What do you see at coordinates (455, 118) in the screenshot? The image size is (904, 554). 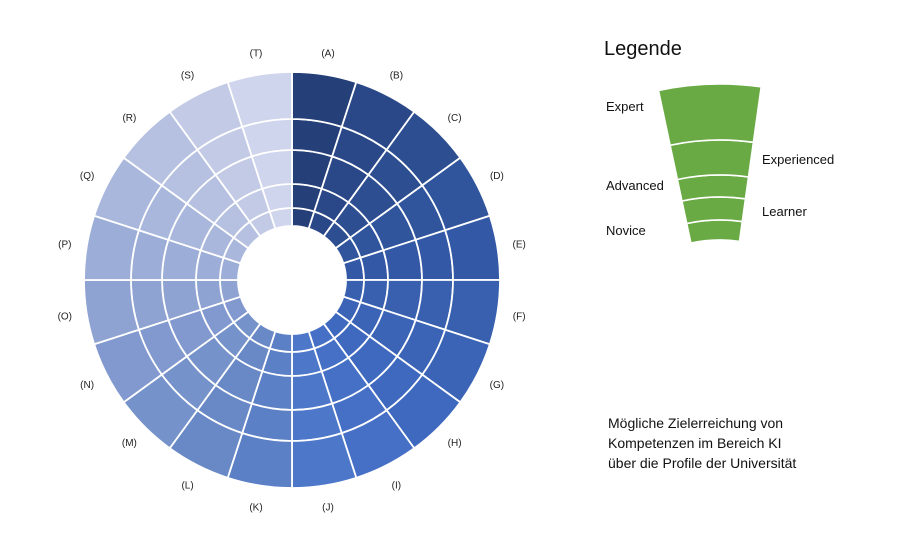 I see `segment-label-c: (C)` at bounding box center [455, 118].